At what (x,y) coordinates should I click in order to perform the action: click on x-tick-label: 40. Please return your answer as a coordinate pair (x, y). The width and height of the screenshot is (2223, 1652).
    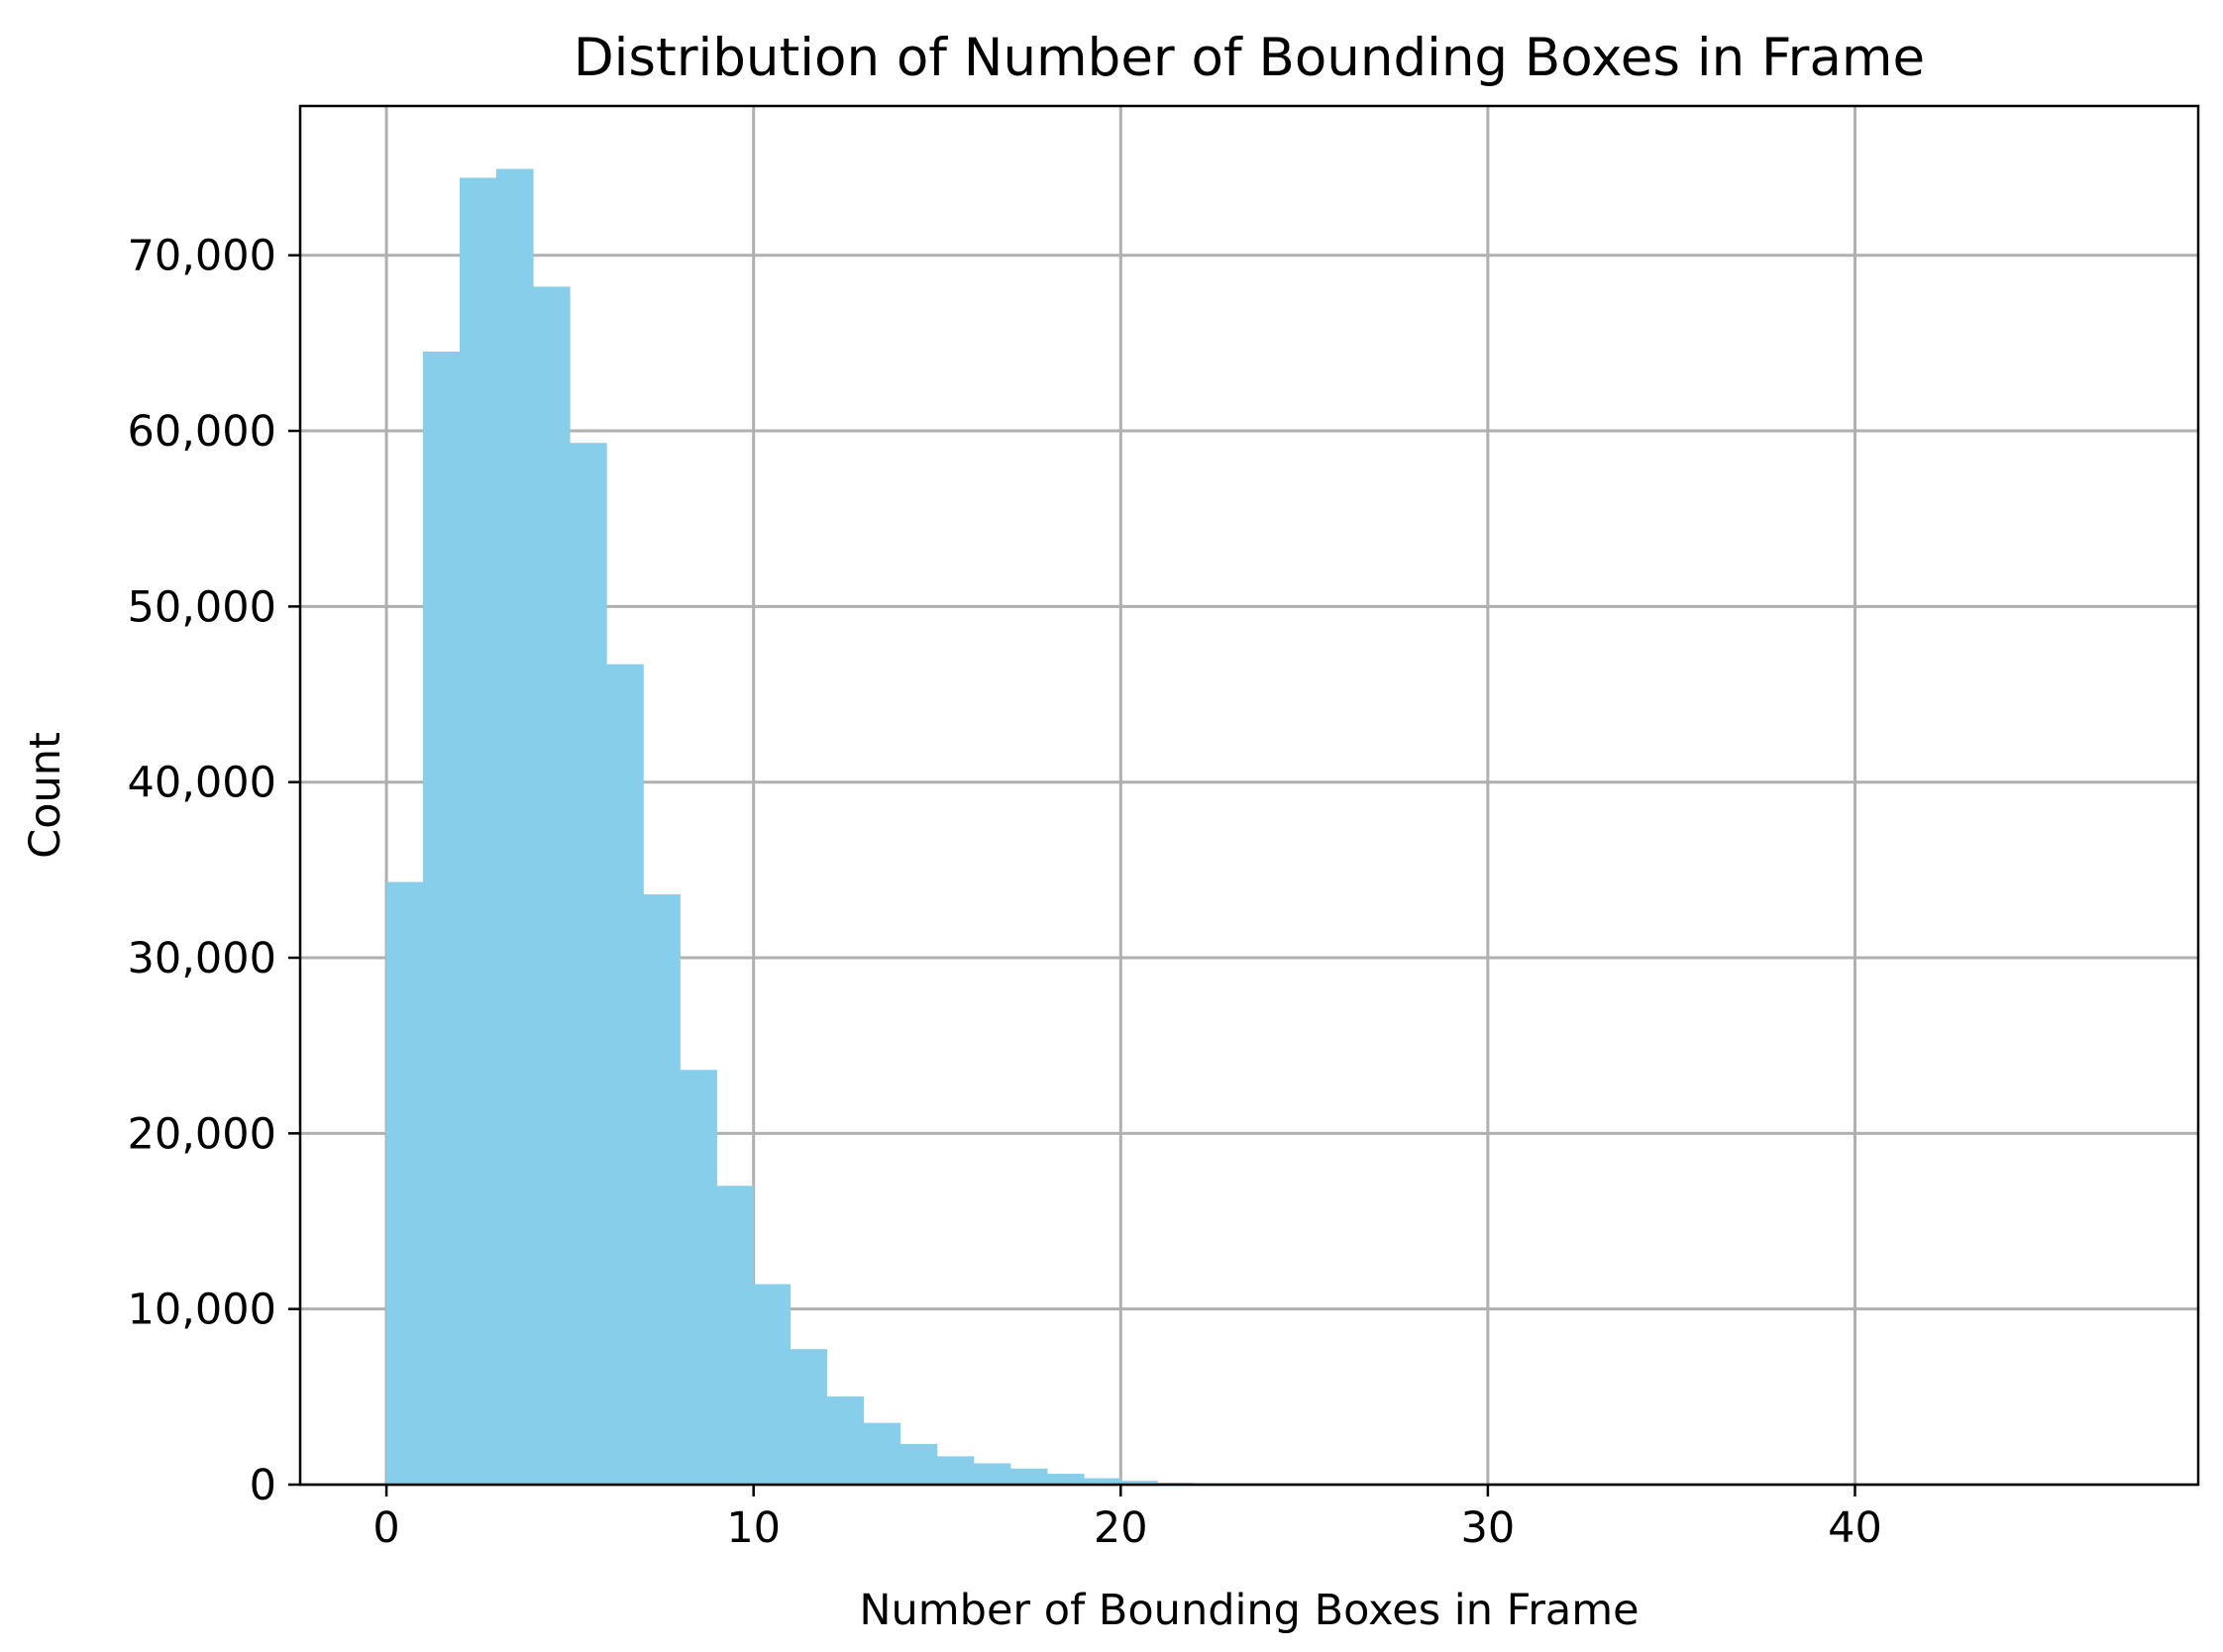
    Looking at the image, I should click on (1855, 1528).